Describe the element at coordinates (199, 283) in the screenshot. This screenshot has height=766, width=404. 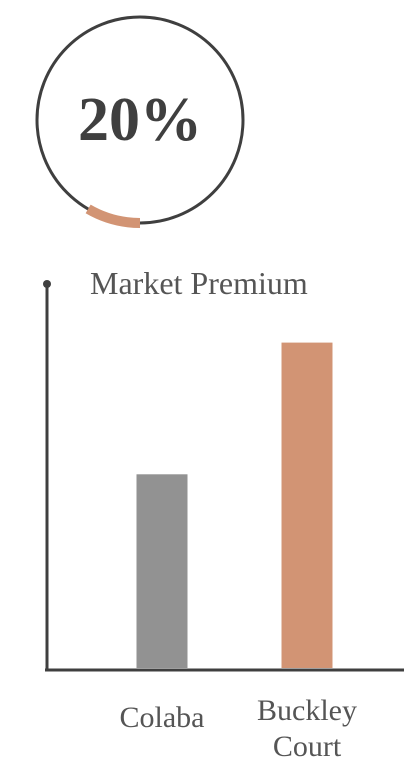
I see `chart-title: Market Premium` at that location.